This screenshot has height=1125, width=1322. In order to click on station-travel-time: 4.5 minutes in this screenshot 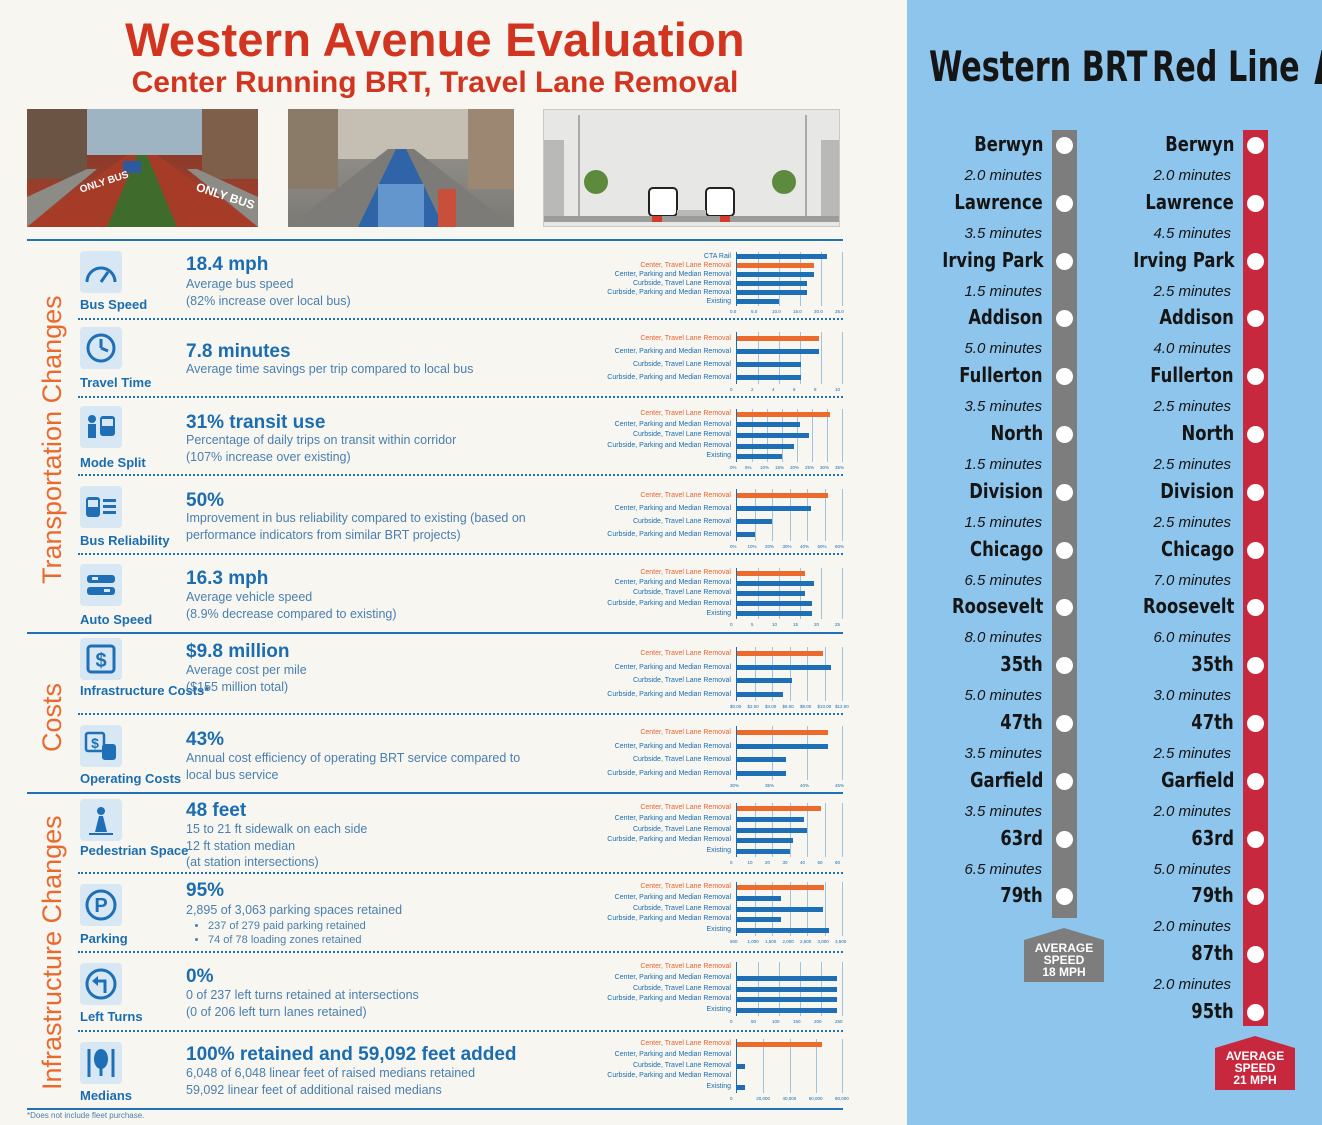, I will do `click(1192, 233)`.